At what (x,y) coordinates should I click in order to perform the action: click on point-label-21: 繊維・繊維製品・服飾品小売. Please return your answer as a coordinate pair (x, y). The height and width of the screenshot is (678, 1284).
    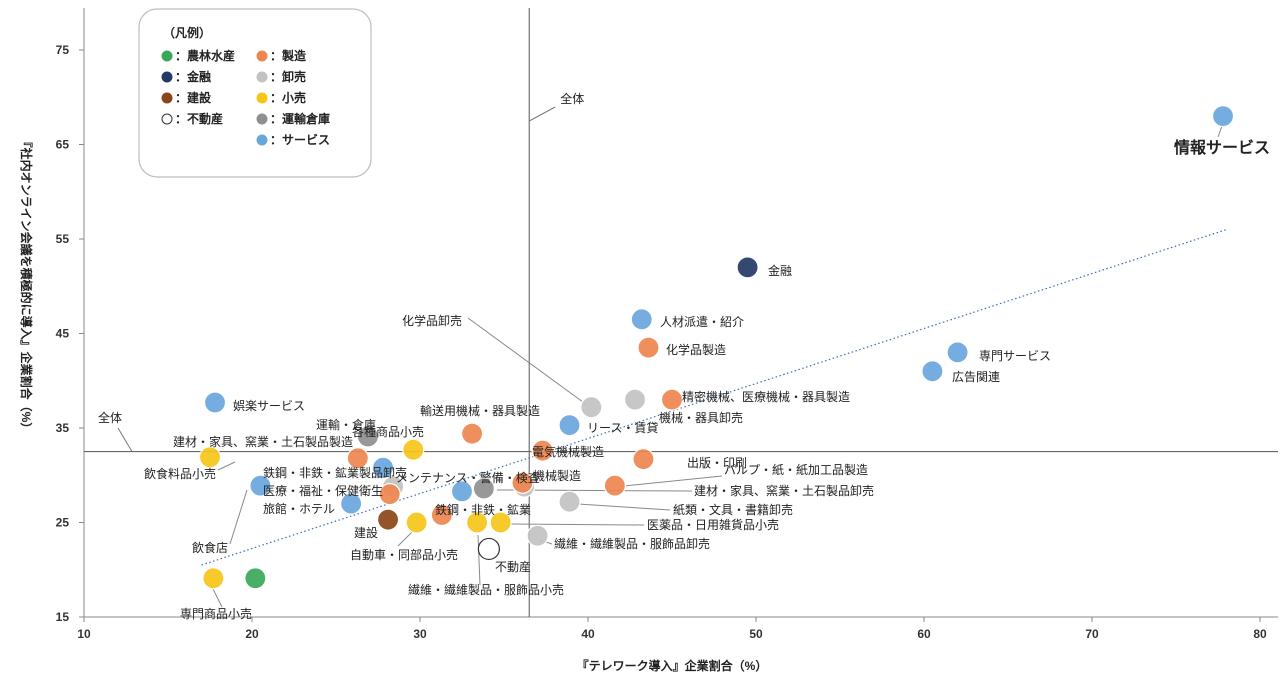
    Looking at the image, I should click on (486, 589).